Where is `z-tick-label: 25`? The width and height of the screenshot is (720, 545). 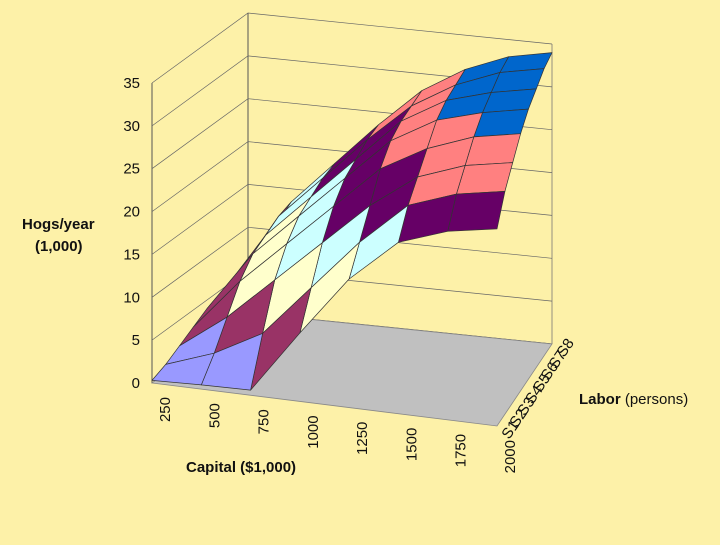 z-tick-label: 25 is located at coordinates (131, 169).